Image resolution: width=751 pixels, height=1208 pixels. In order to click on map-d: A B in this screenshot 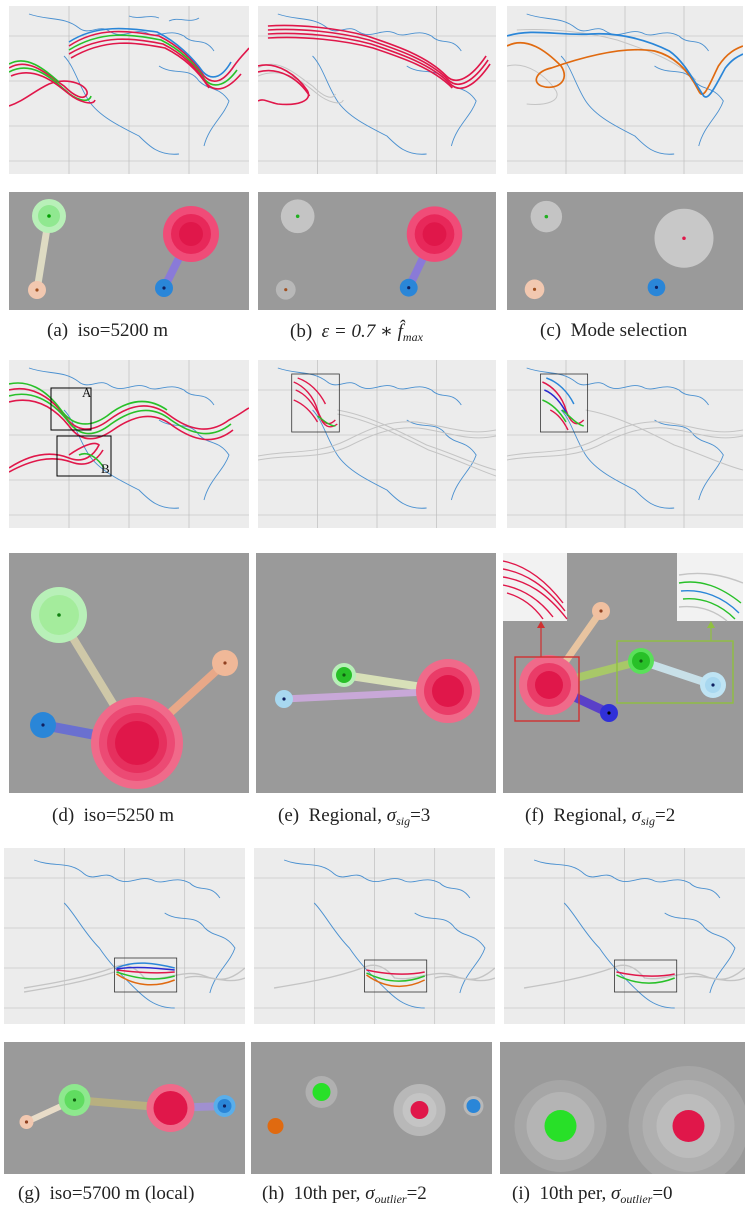, I will do `click(129, 444)`.